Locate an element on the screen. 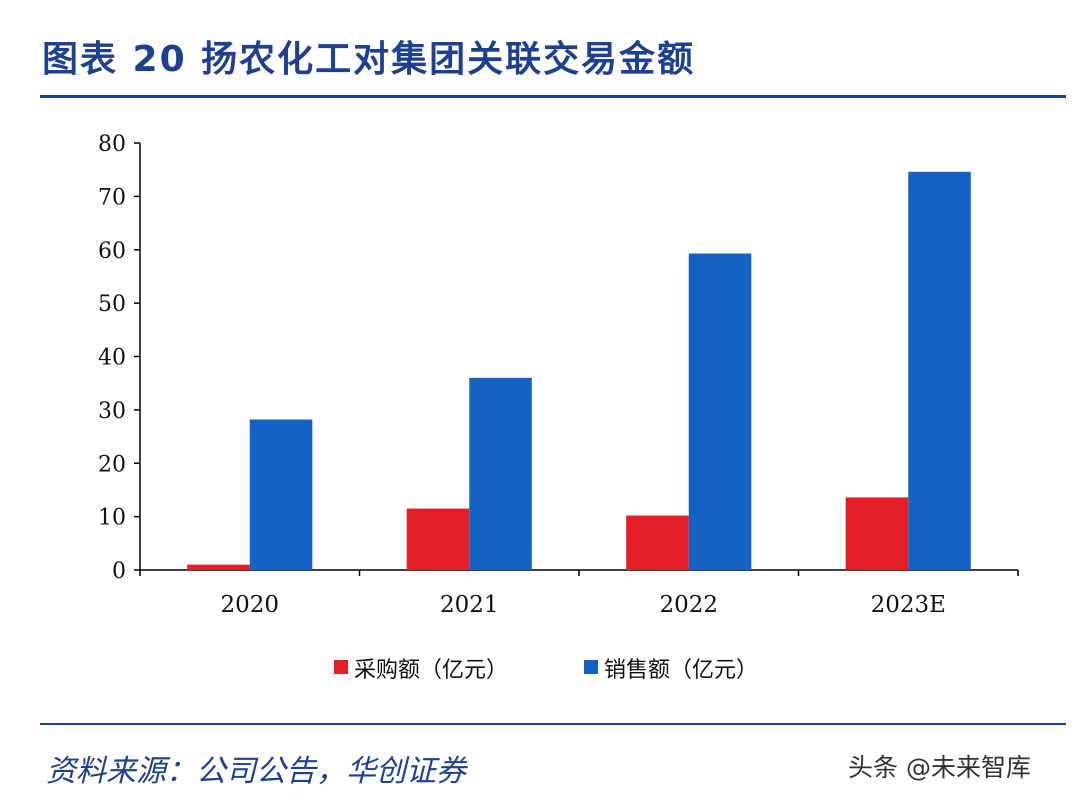 The width and height of the screenshot is (1090, 802). x-tick-label: 2023E is located at coordinates (908, 605).